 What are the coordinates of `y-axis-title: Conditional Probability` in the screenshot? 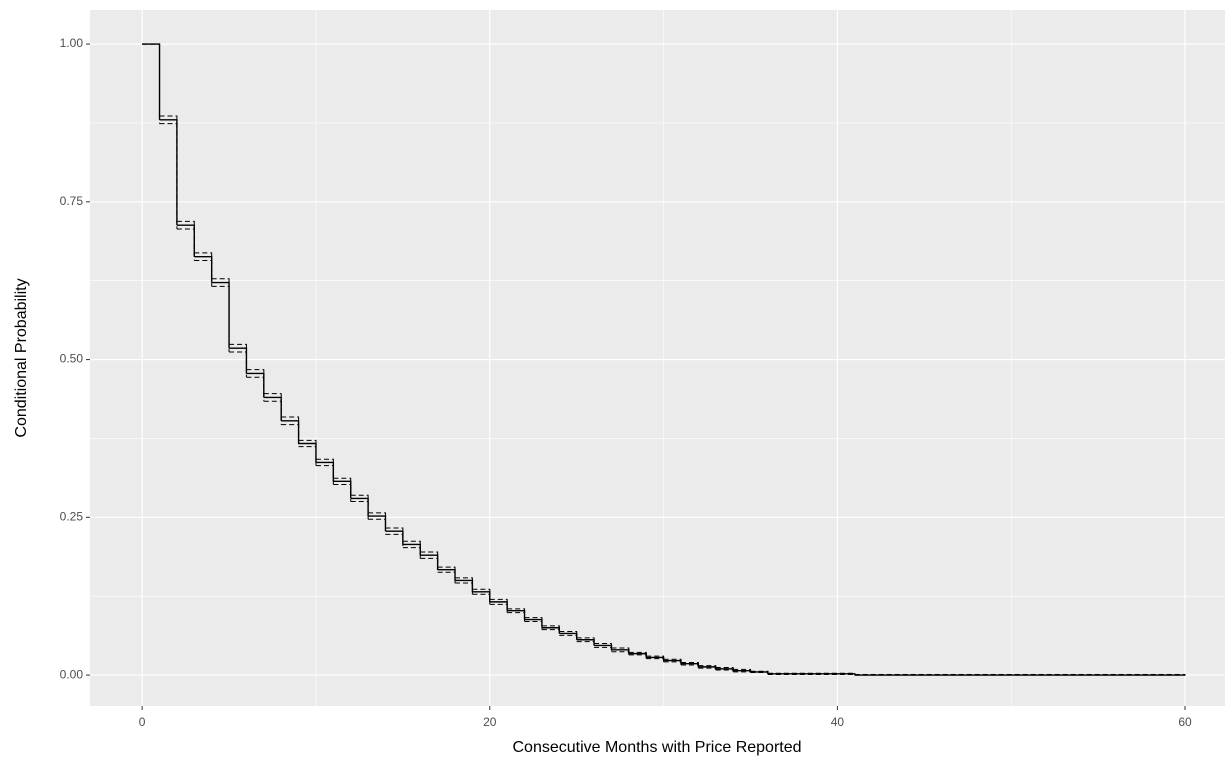 It's located at (21, 357).